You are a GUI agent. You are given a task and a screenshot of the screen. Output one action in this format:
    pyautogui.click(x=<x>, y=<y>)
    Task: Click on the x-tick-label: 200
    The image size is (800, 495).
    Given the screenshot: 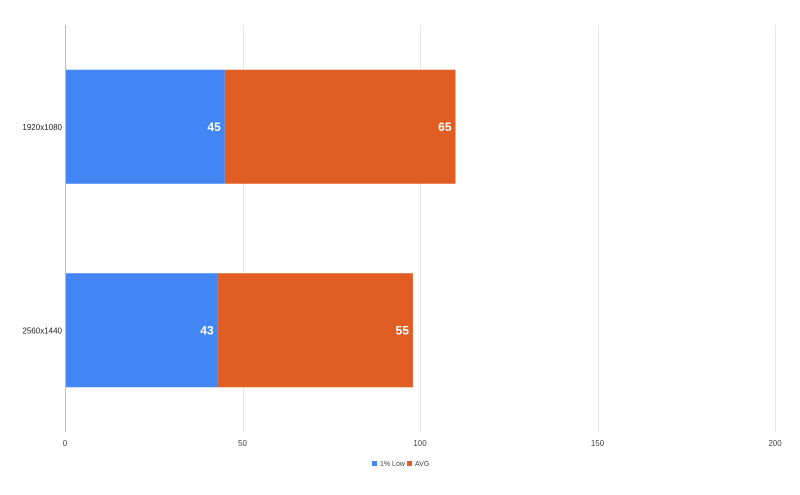 What is the action you would take?
    pyautogui.click(x=775, y=443)
    